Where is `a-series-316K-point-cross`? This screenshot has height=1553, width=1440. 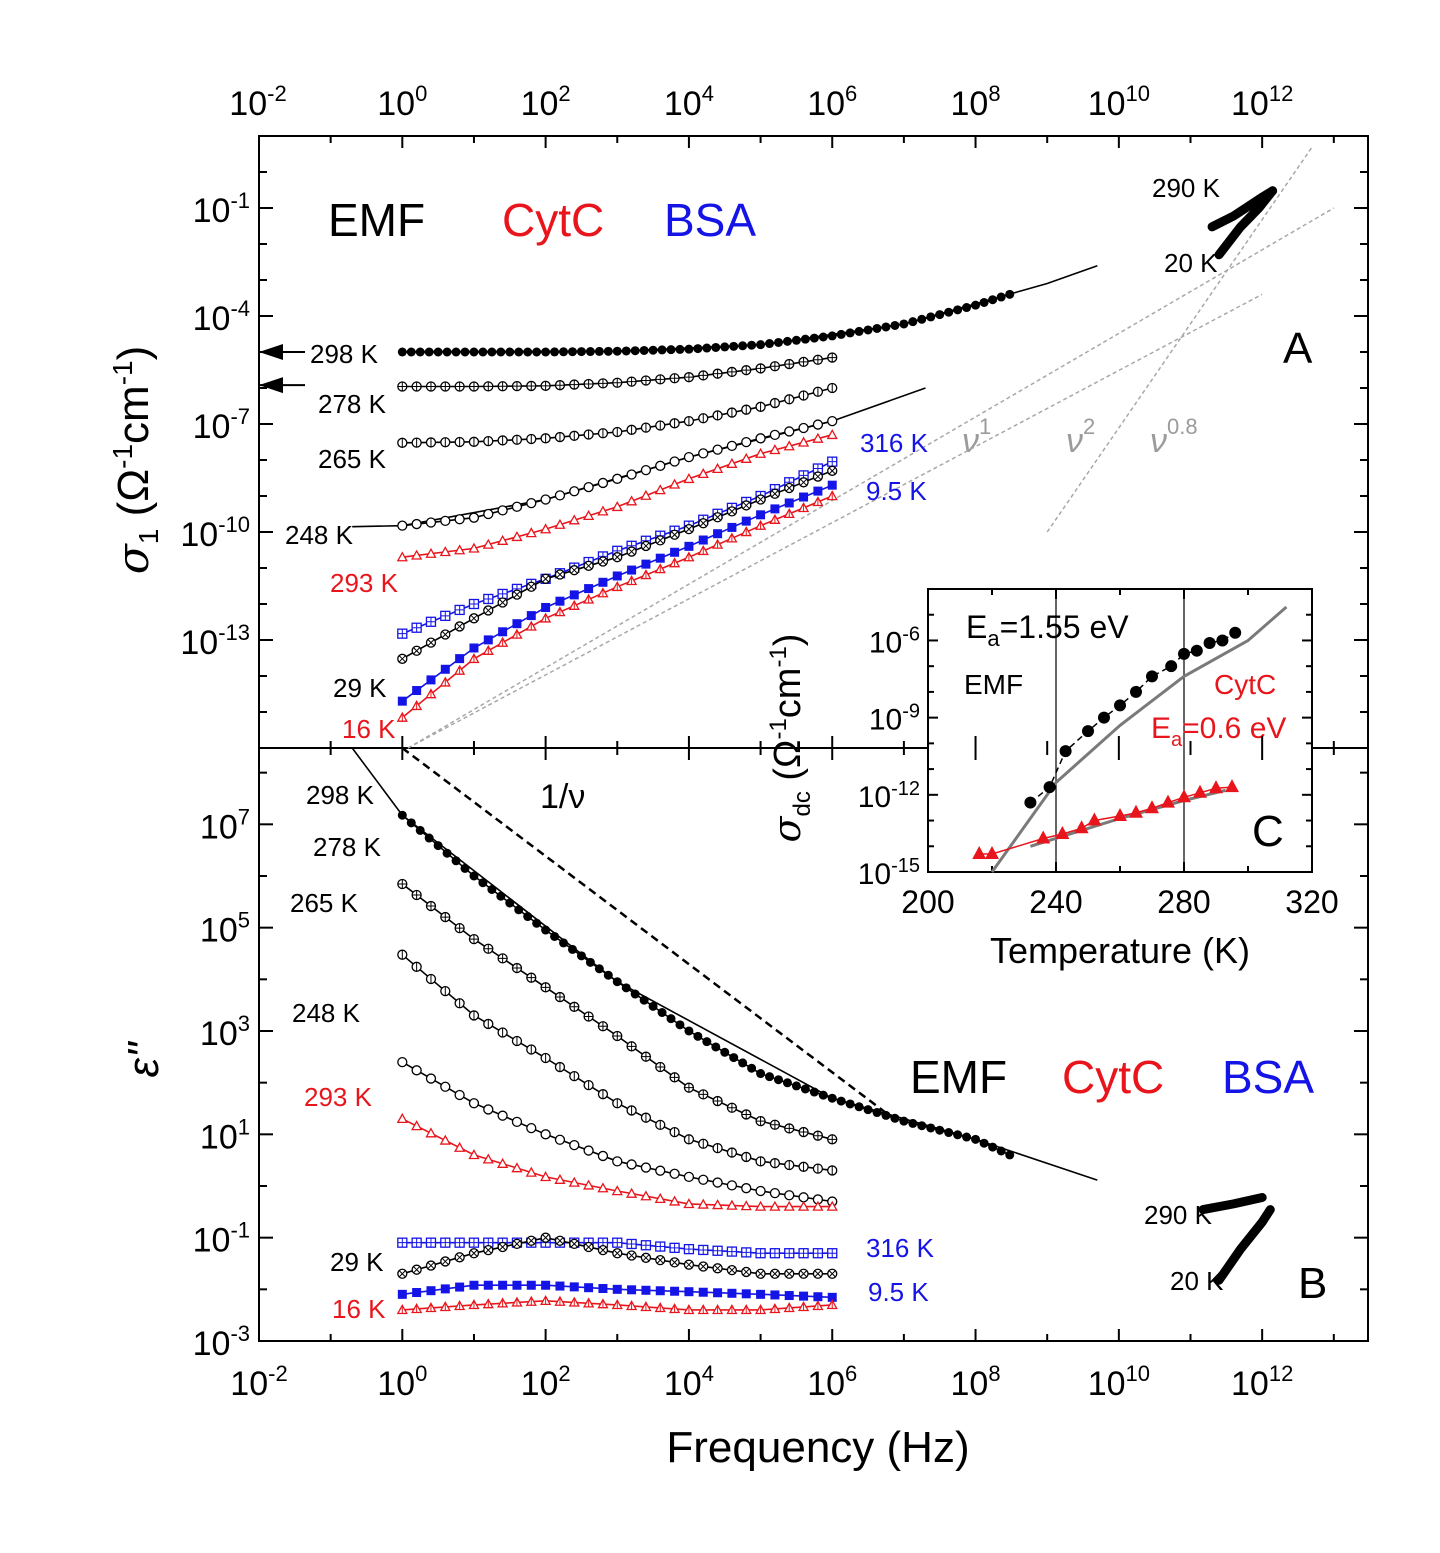
a-series-316K-point-cross is located at coordinates (474, 604).